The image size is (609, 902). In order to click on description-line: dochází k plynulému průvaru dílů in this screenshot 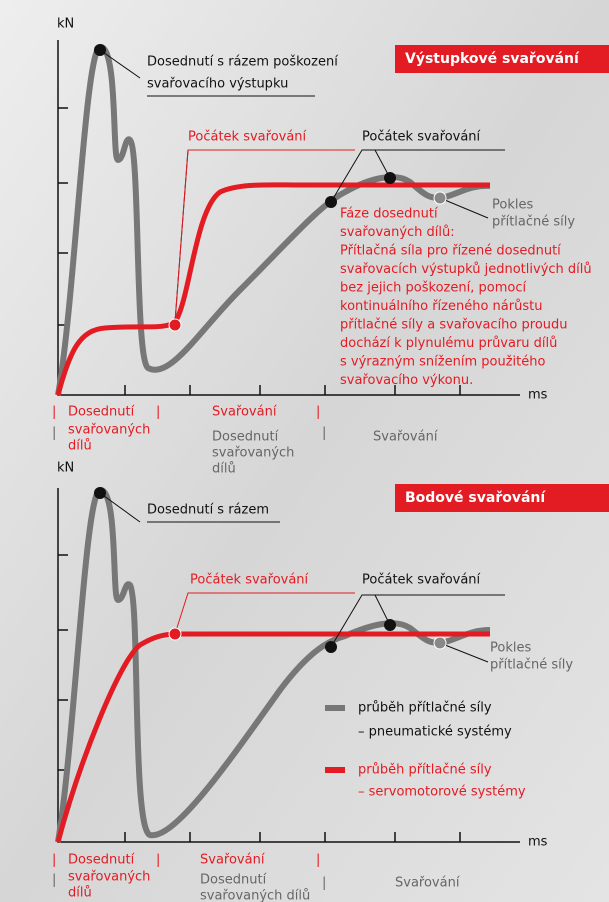, I will do `click(448, 343)`.